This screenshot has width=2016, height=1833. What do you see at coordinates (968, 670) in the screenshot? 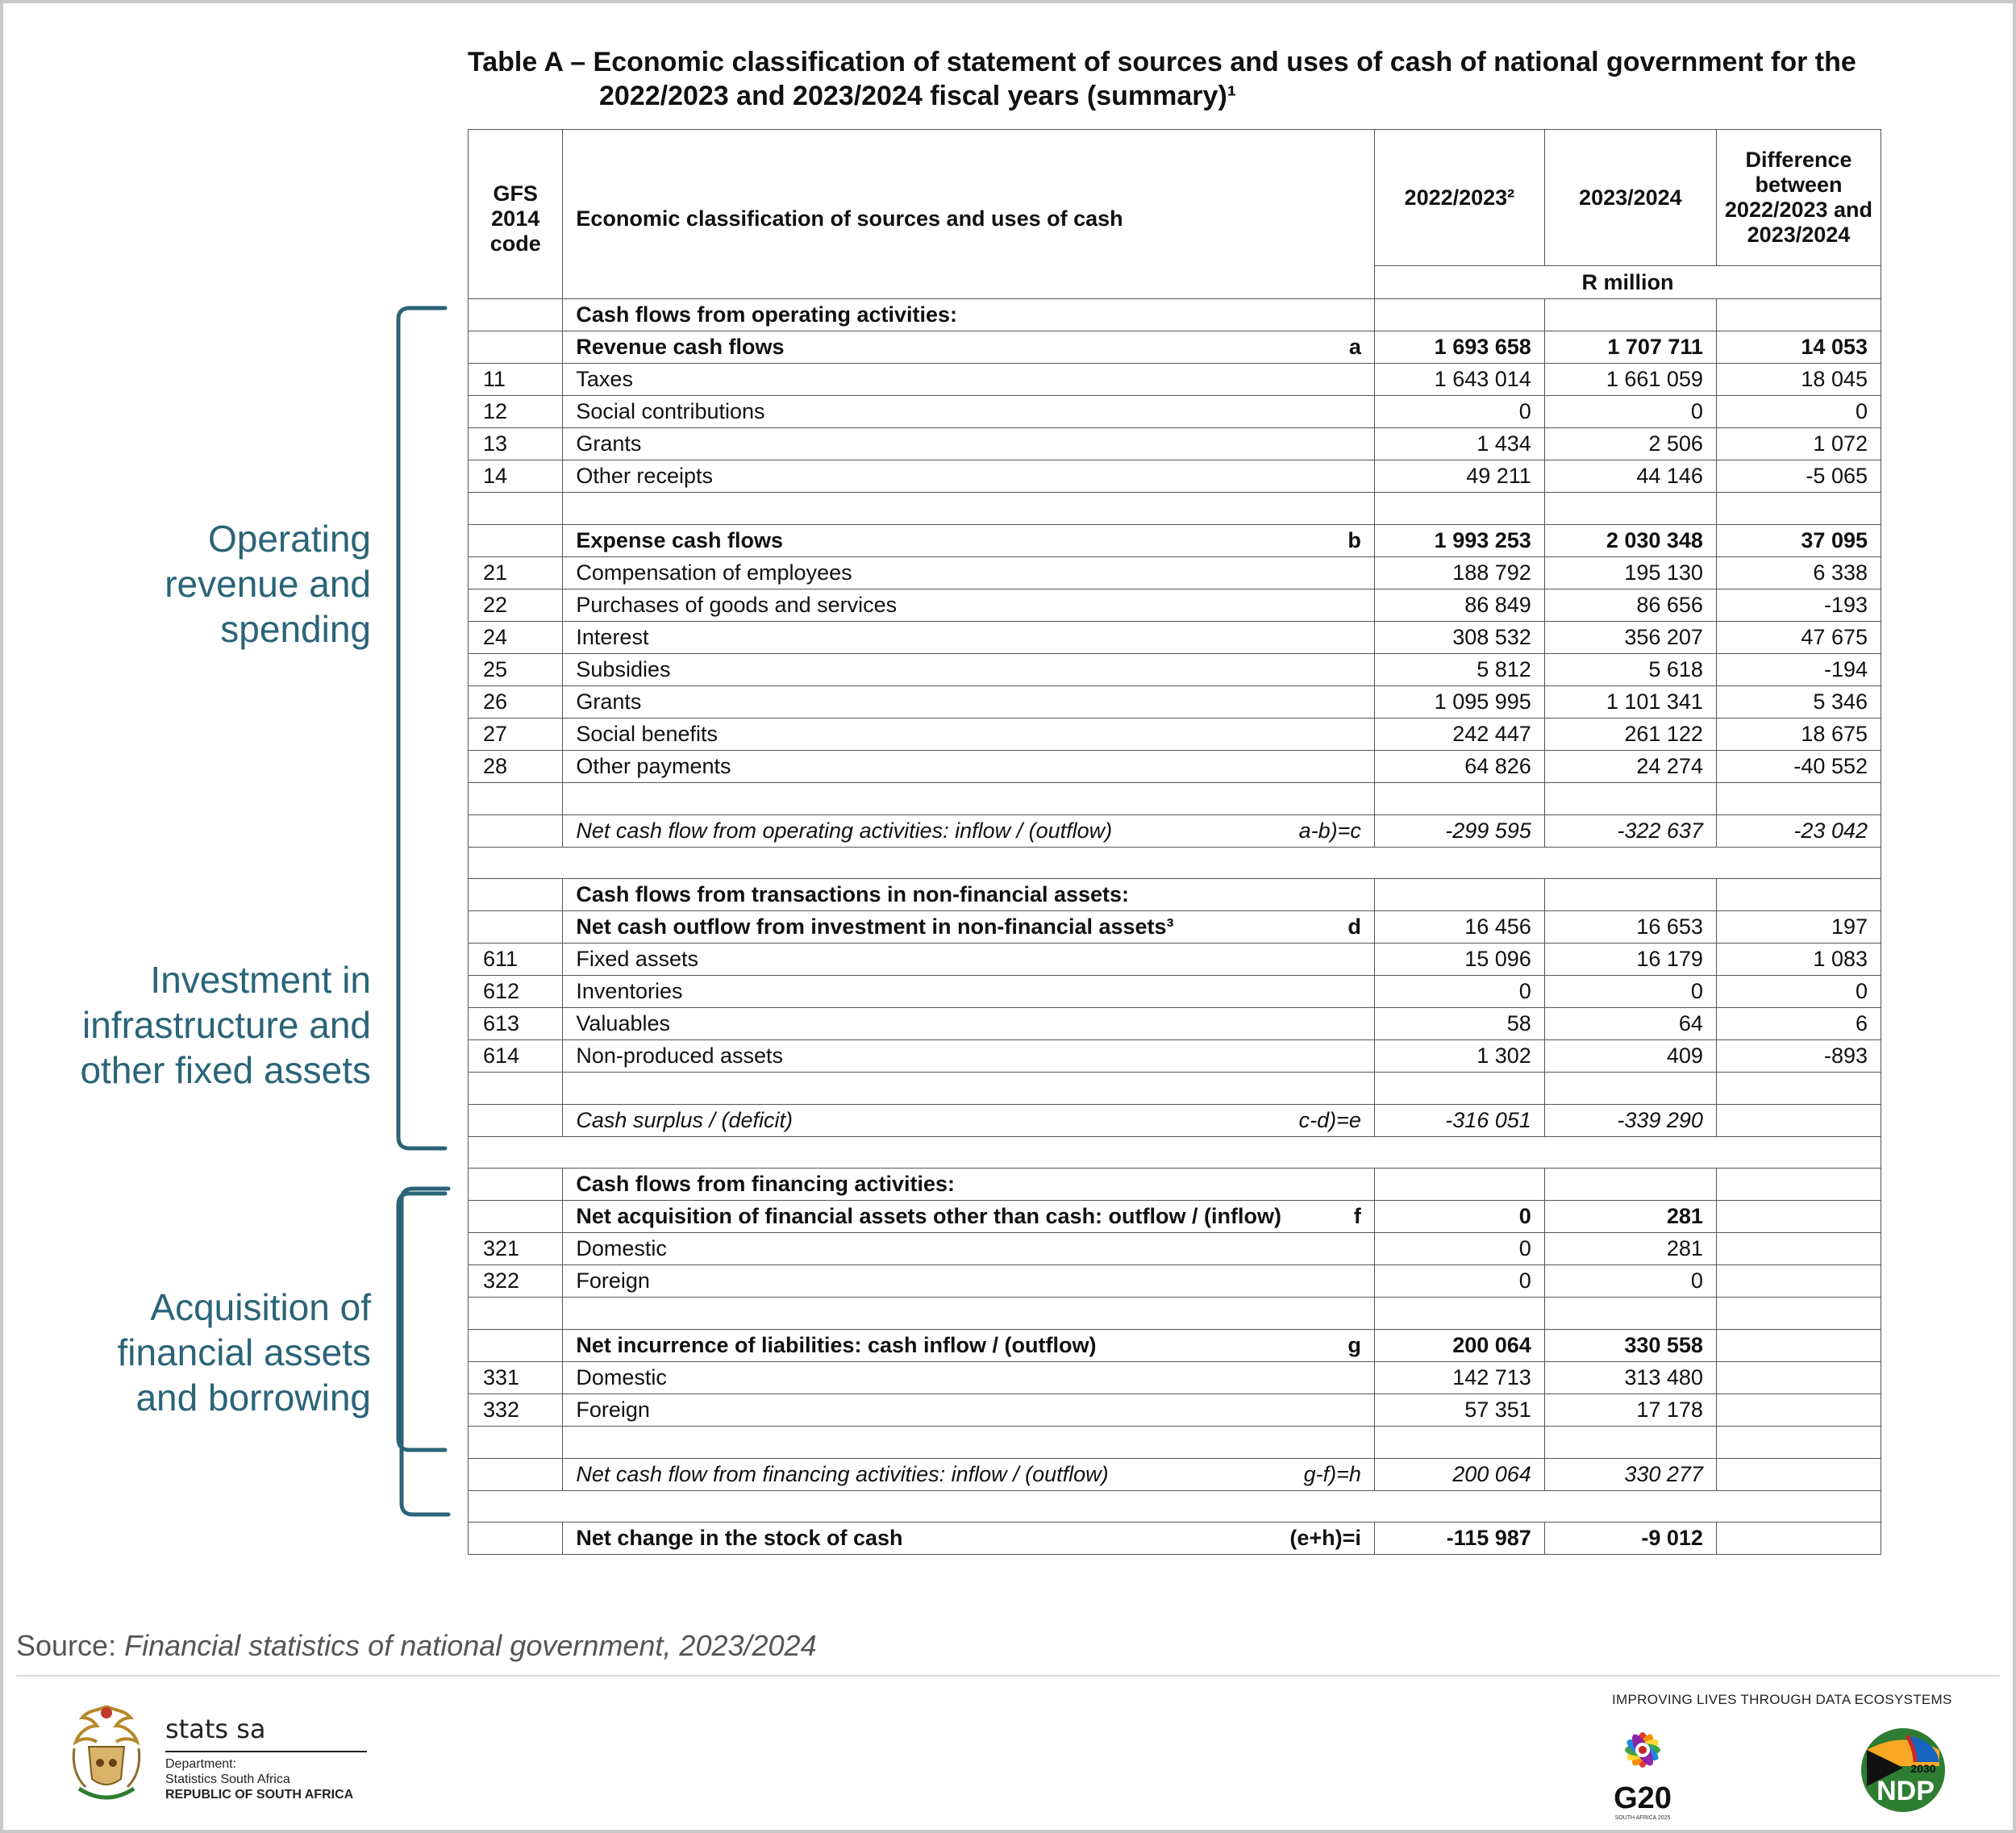
I see `cell-label: Subsidies` at bounding box center [968, 670].